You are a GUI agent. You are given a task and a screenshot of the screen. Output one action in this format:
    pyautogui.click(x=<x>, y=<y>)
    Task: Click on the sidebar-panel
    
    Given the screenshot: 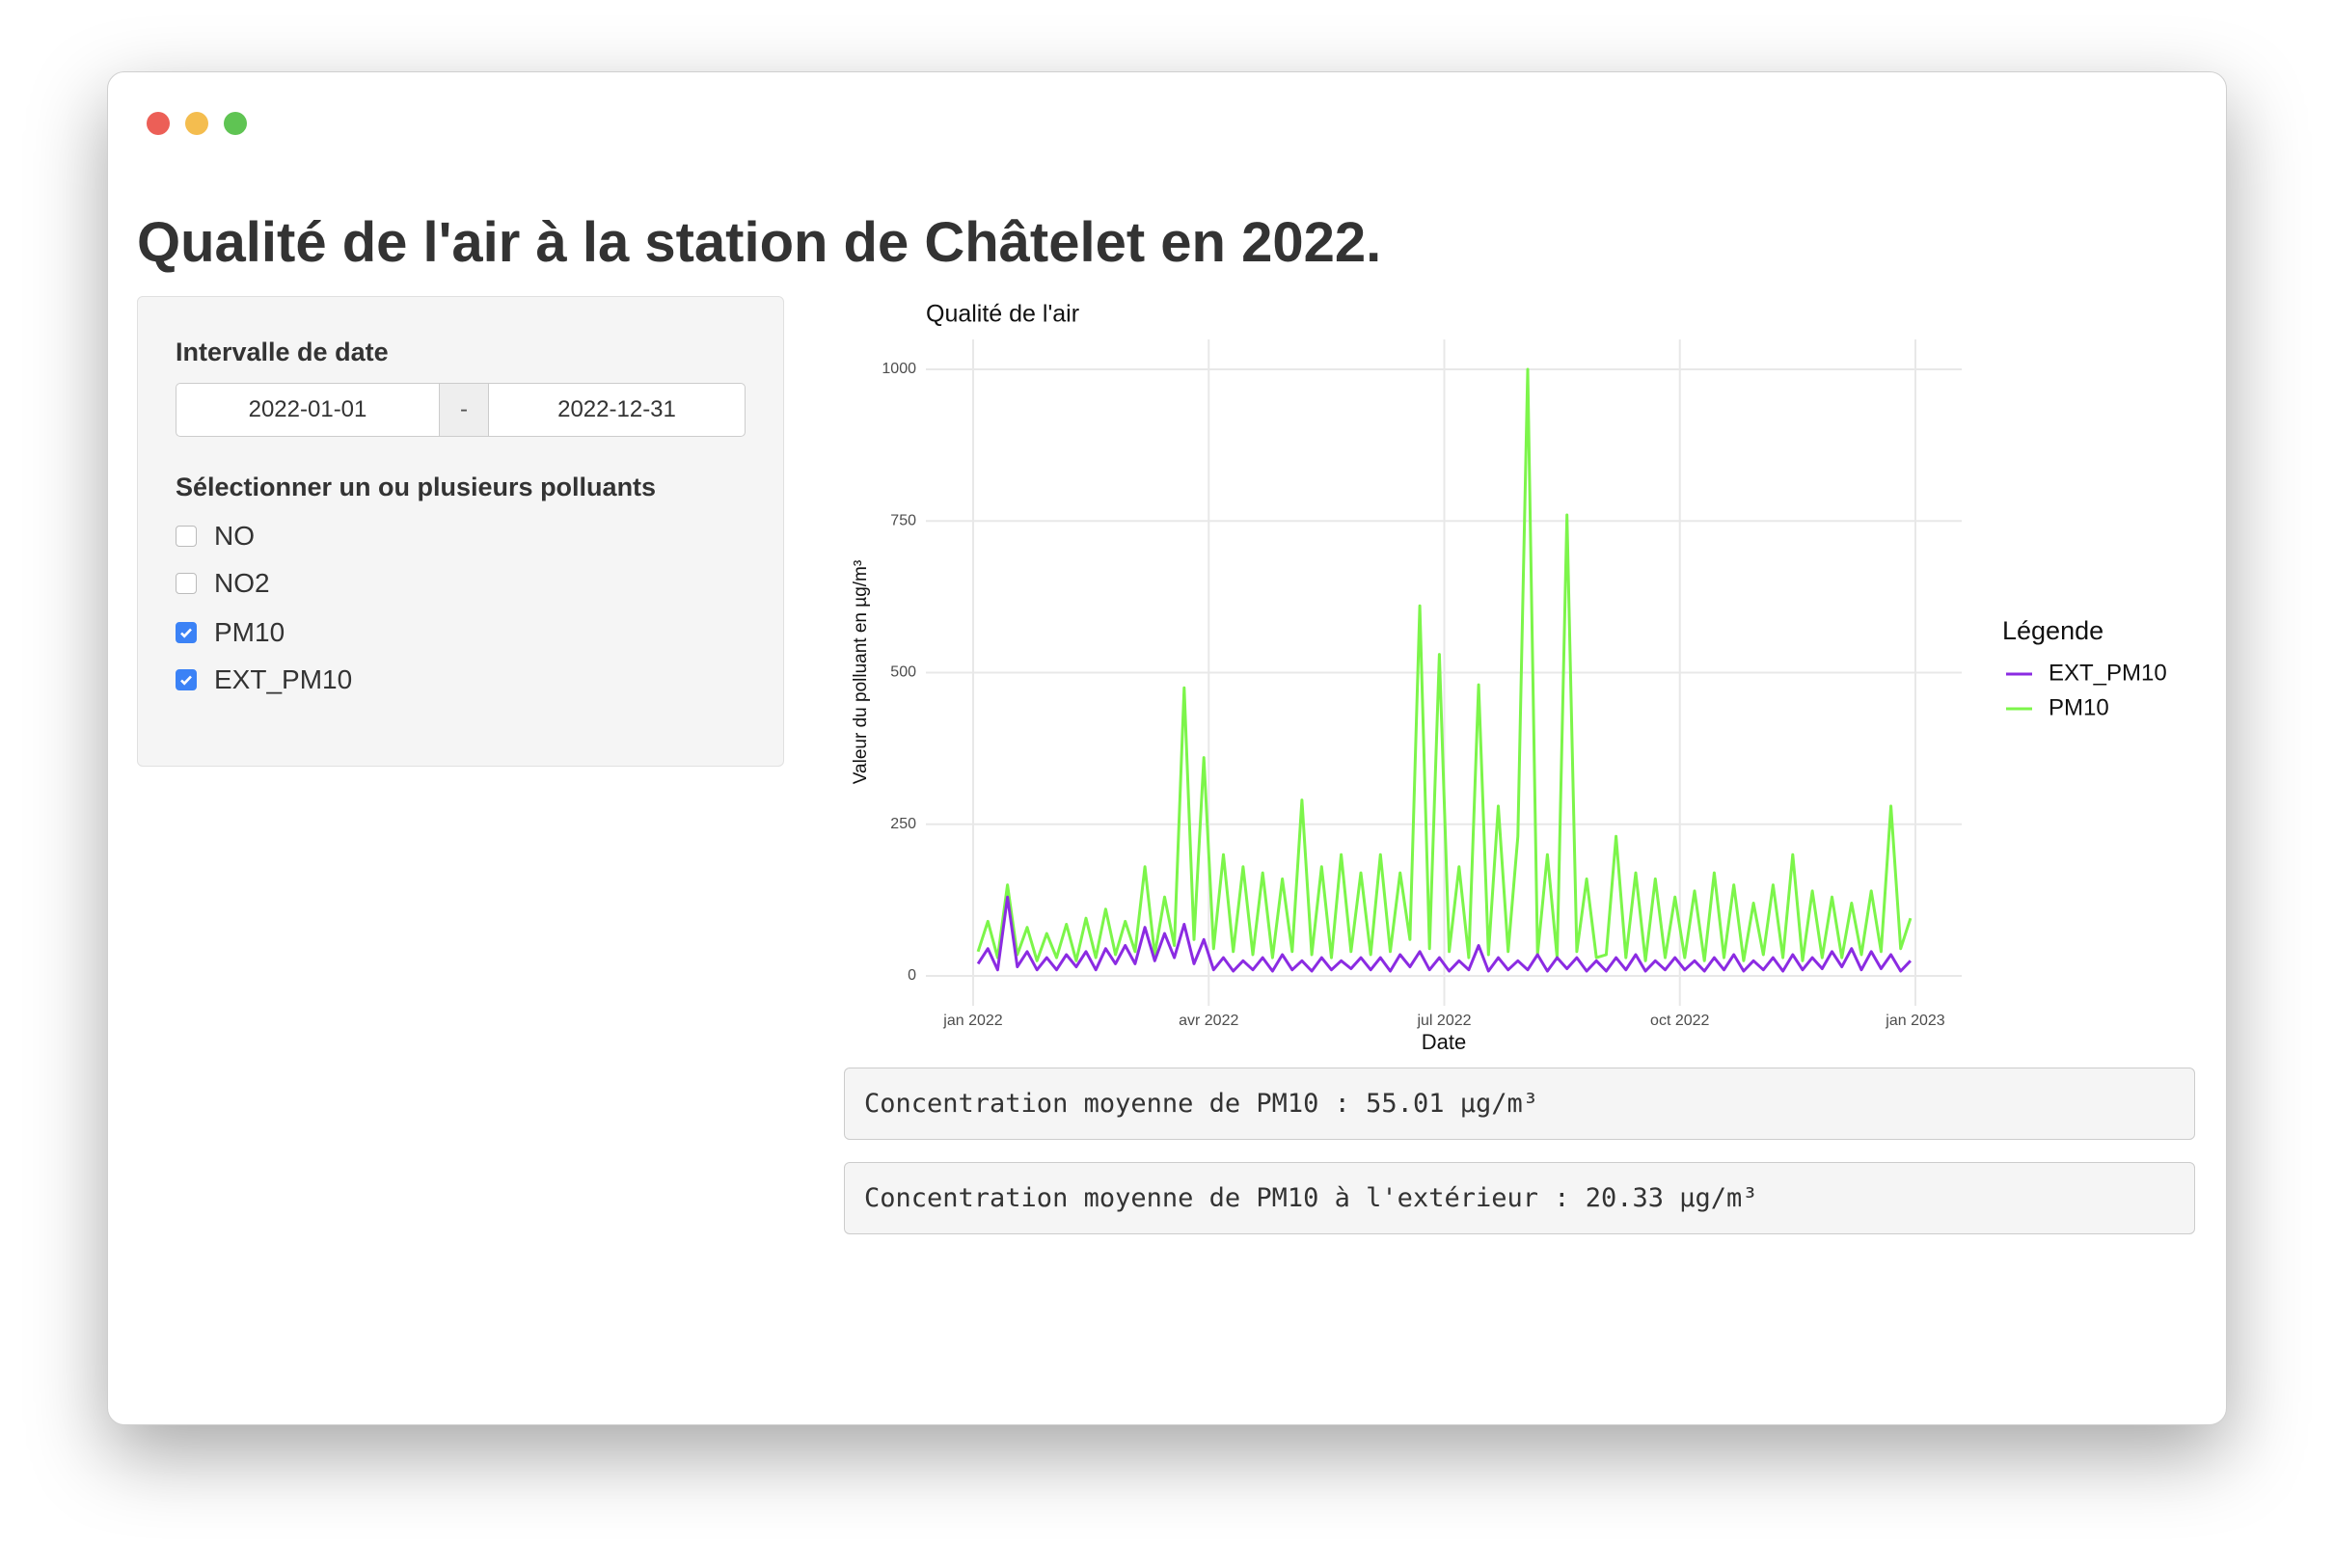 What is the action you would take?
    pyautogui.click(x=460, y=532)
    